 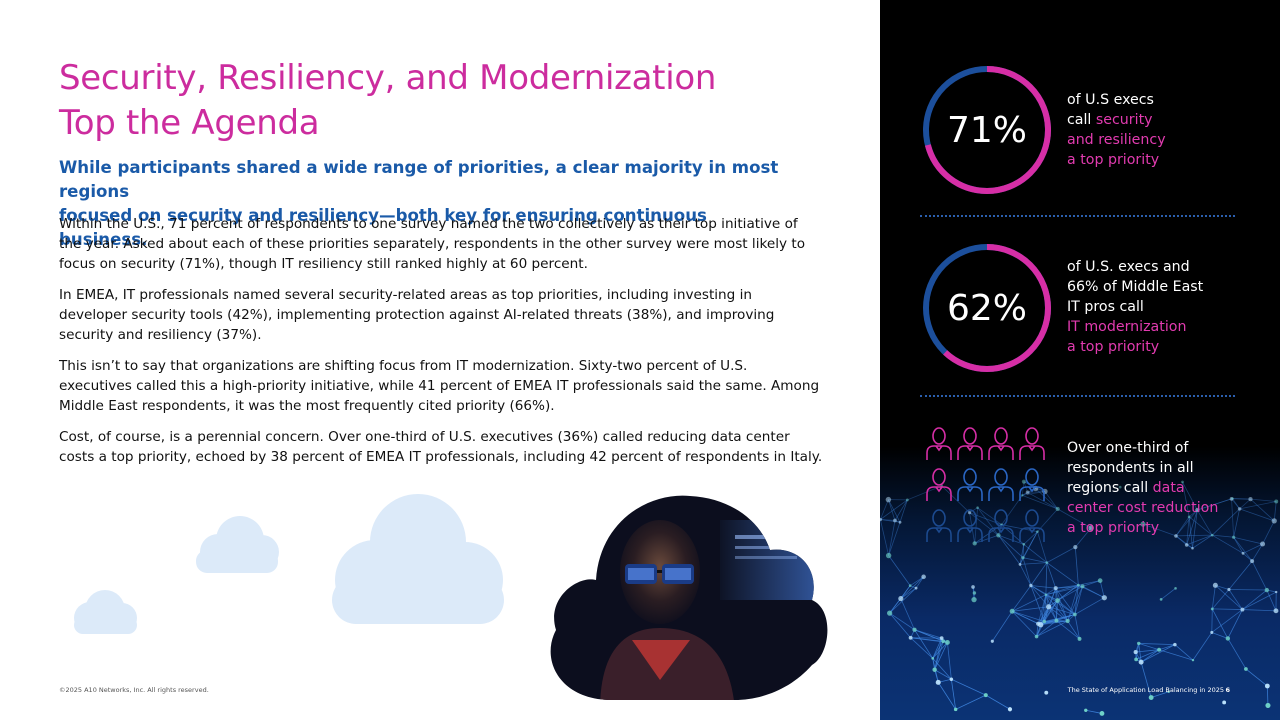 I want to click on caption-line: of U.S execs, so click(x=1110, y=100).